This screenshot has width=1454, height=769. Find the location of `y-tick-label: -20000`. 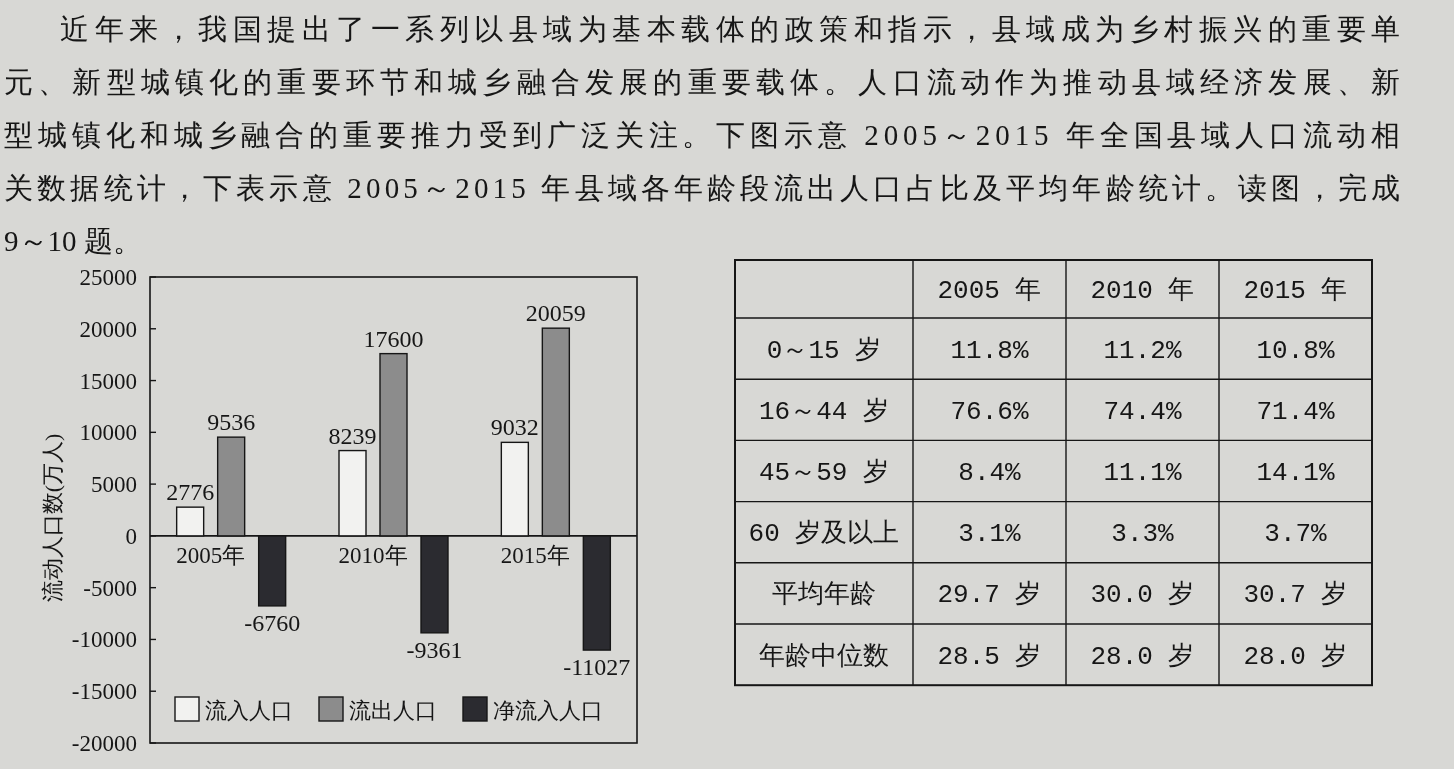

y-tick-label: -20000 is located at coordinates (104, 743).